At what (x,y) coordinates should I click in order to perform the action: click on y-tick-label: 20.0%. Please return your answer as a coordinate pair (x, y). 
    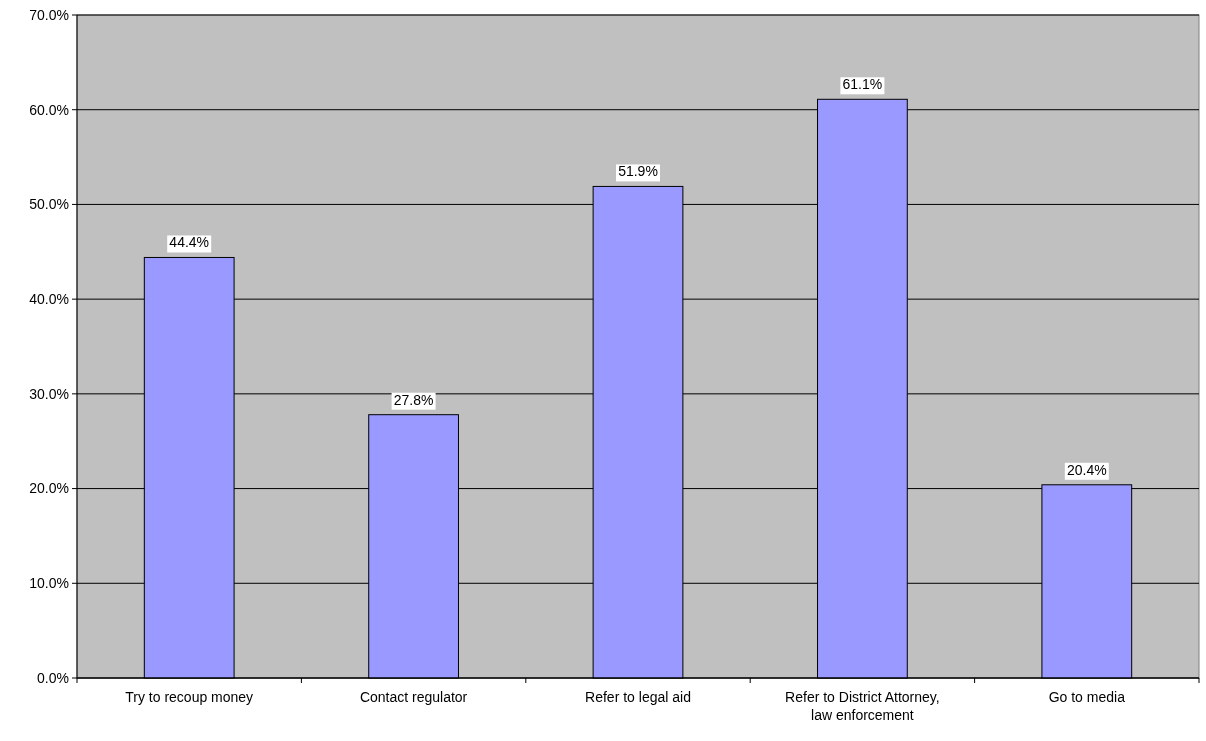
    Looking at the image, I should click on (49, 488).